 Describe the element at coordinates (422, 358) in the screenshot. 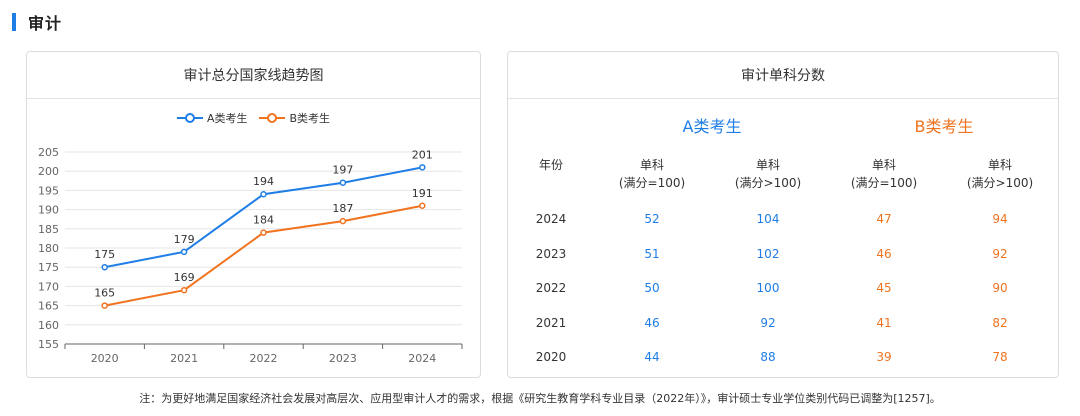

I see `x-tick-label: 2024` at that location.